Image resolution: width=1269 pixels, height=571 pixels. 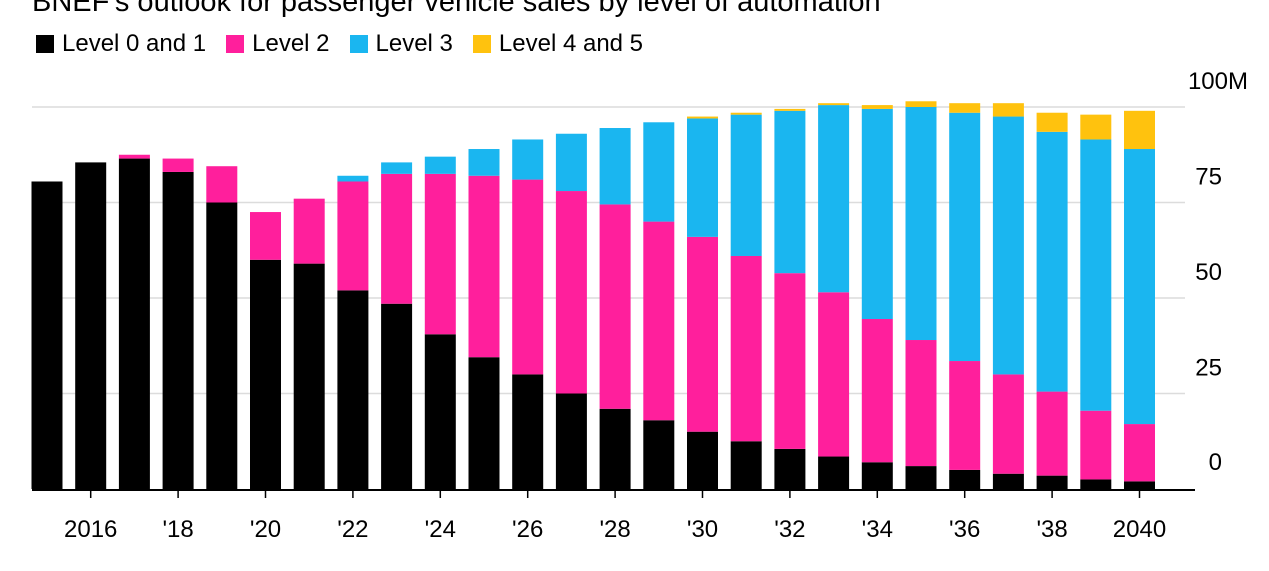 I want to click on y-tick-label: 0, so click(x=1215, y=462).